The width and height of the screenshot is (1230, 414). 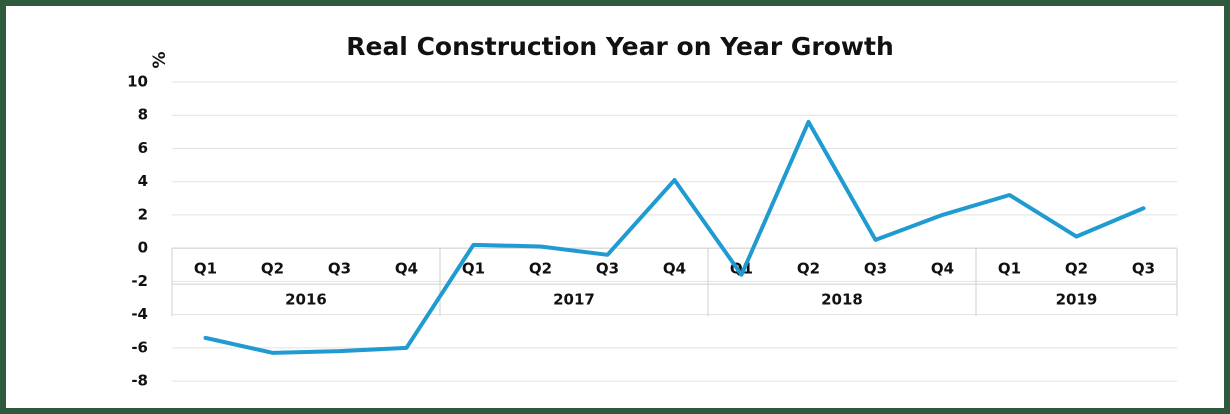 I want to click on y-tick-label: -6, so click(x=139, y=347).